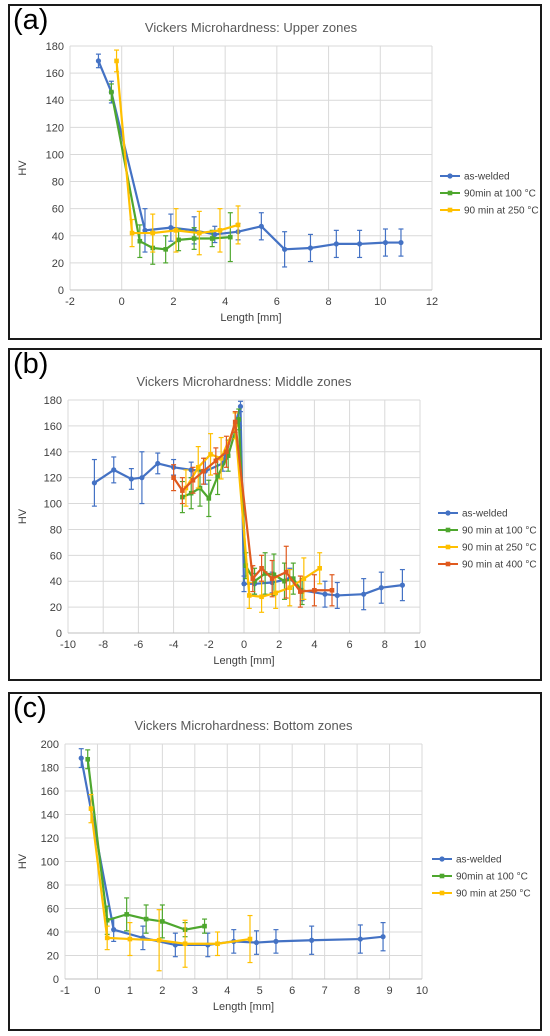 The image size is (550, 1036). What do you see at coordinates (50, 745) in the screenshot?
I see `y-tick-label: 200` at bounding box center [50, 745].